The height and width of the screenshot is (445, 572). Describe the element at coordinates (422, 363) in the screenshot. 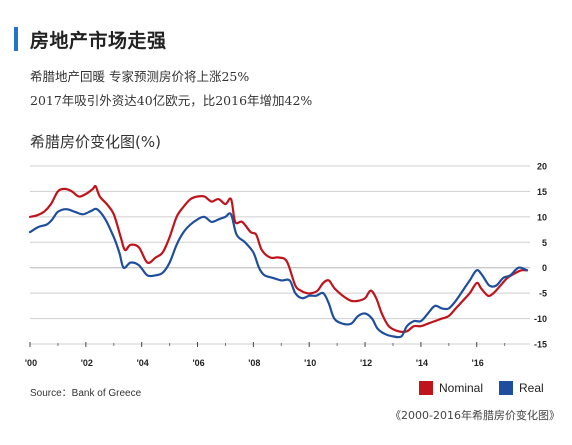

I see `x-tick-label: '14` at that location.